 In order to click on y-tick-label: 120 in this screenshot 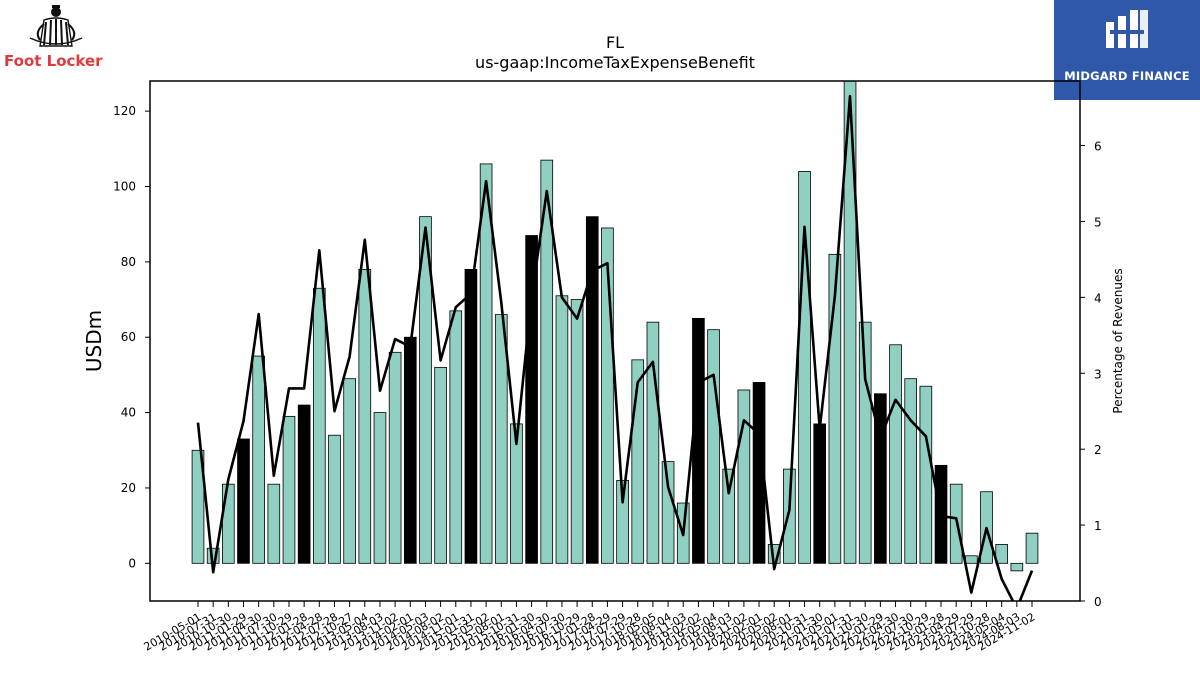, I will do `click(124, 111)`.